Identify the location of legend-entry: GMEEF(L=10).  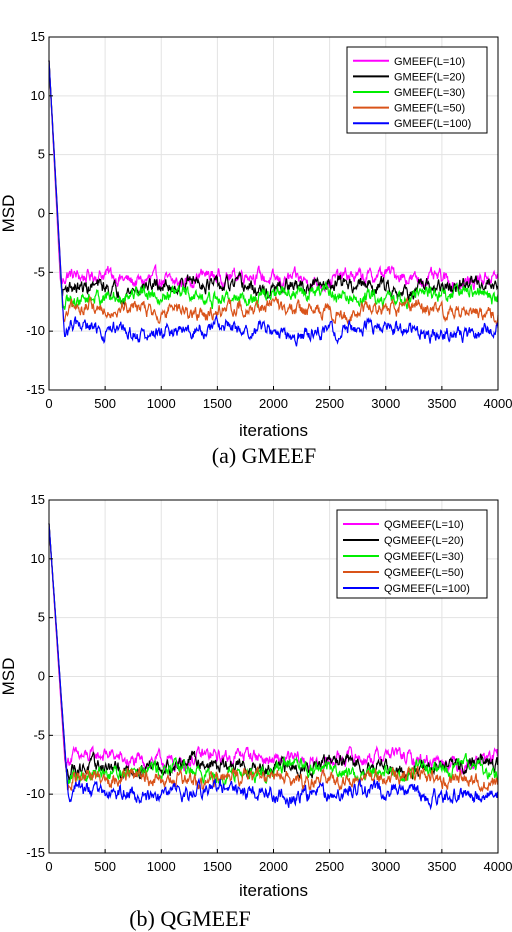
(429, 62).